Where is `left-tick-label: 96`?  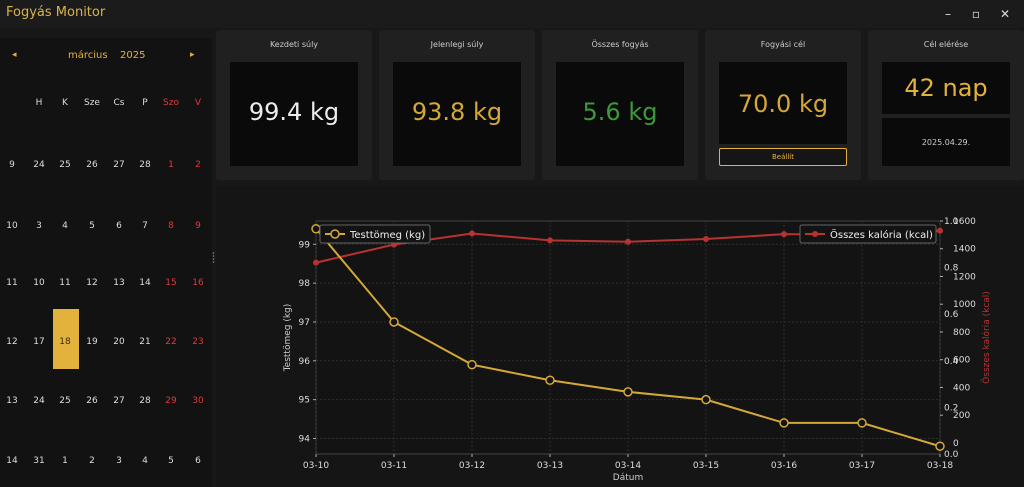 left-tick-label: 96 is located at coordinates (305, 362).